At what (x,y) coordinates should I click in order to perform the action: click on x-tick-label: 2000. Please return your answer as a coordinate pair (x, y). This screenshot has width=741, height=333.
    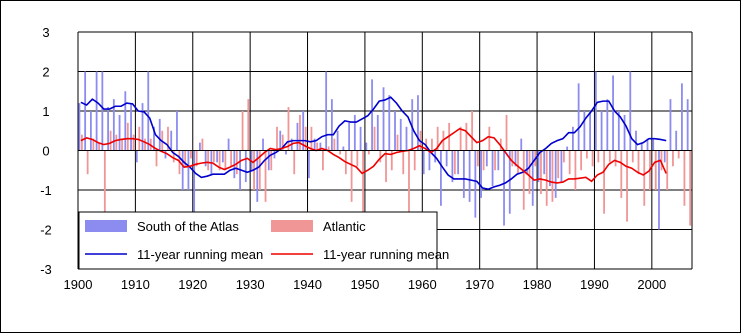
    Looking at the image, I should click on (651, 284).